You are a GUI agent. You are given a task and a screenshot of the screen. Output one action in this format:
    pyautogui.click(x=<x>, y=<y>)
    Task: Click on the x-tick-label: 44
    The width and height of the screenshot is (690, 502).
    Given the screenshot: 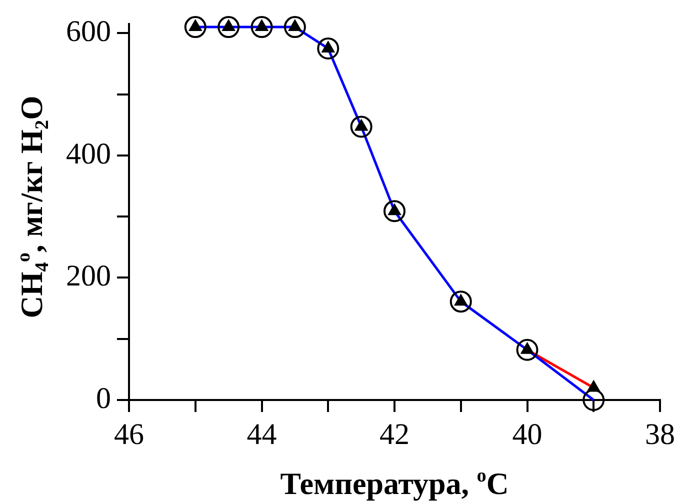 What is the action you would take?
    pyautogui.click(x=261, y=434)
    